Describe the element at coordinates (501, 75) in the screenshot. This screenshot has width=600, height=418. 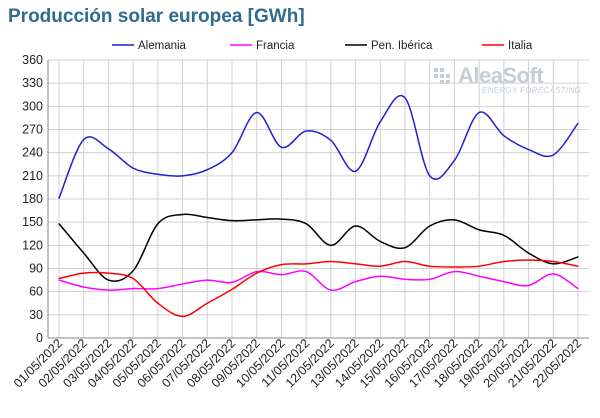
I see `logo-brand-text: AleaSoft` at that location.